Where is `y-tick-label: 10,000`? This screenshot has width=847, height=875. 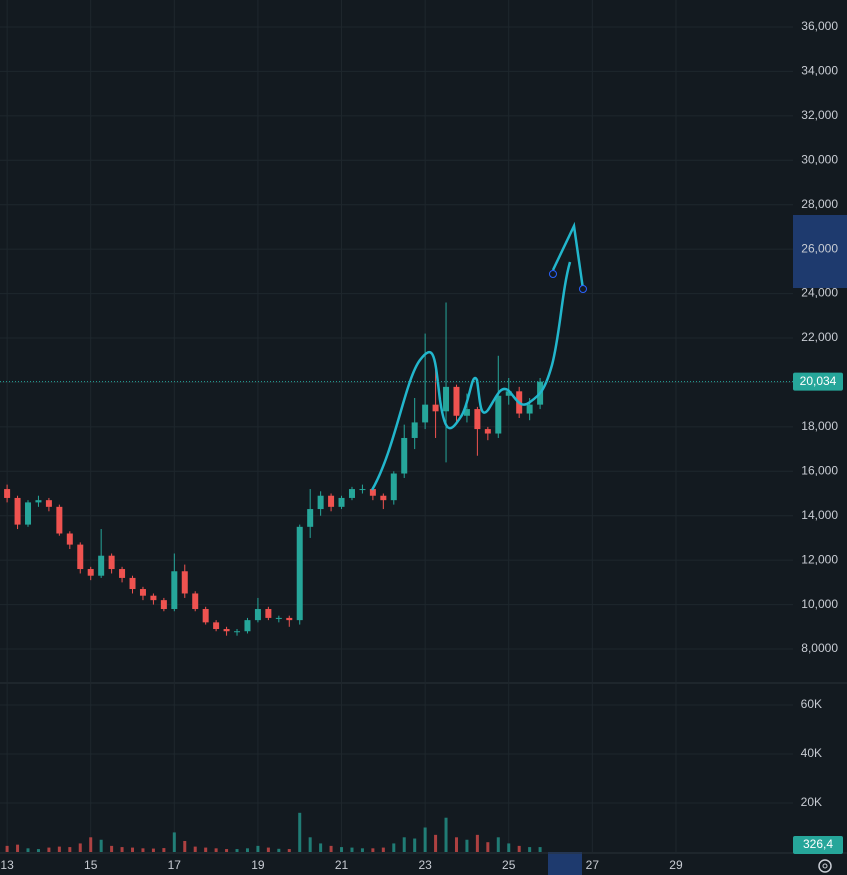
y-tick-label: 10,000 is located at coordinates (819, 604).